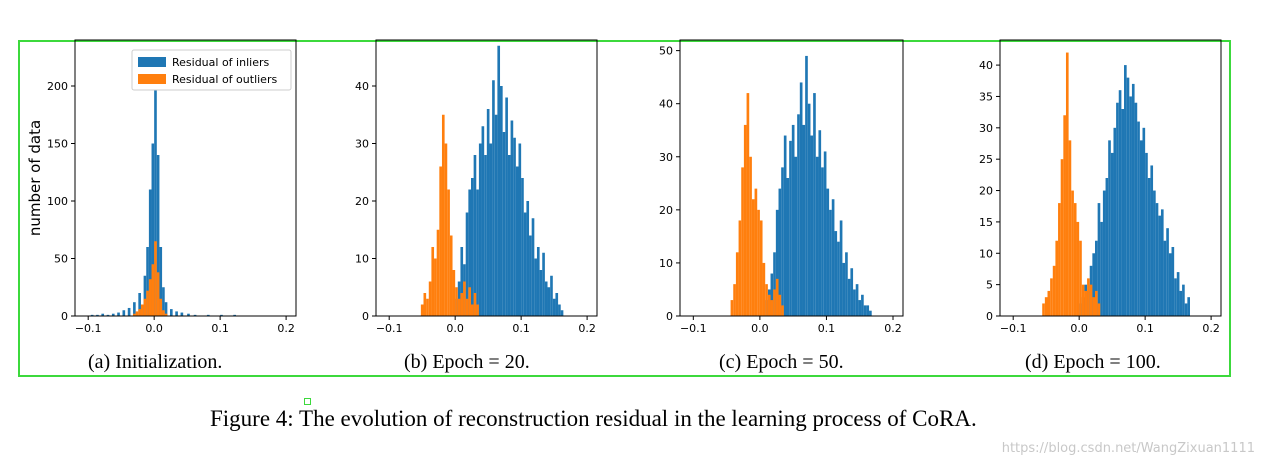 This screenshot has height=467, width=1265. I want to click on legend-box, so click(211, 70).